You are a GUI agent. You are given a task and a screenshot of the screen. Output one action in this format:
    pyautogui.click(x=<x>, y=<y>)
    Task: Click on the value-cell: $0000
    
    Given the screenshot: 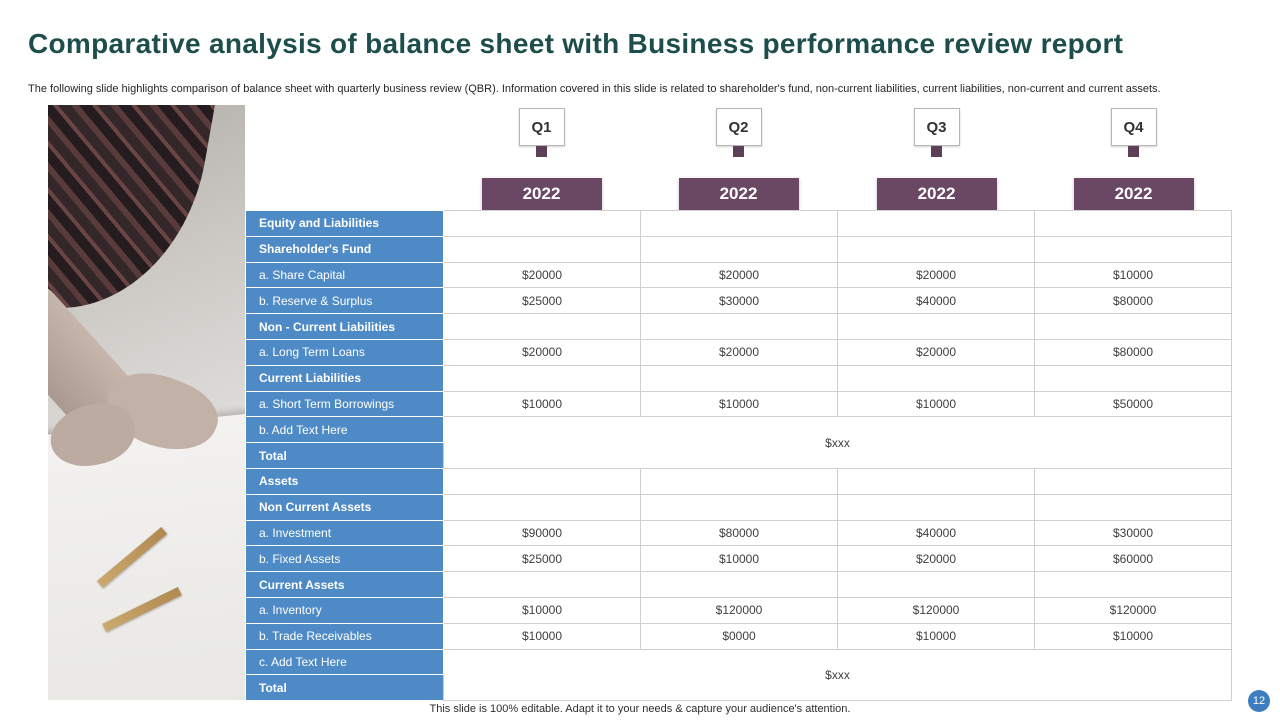 What is the action you would take?
    pyautogui.click(x=739, y=636)
    